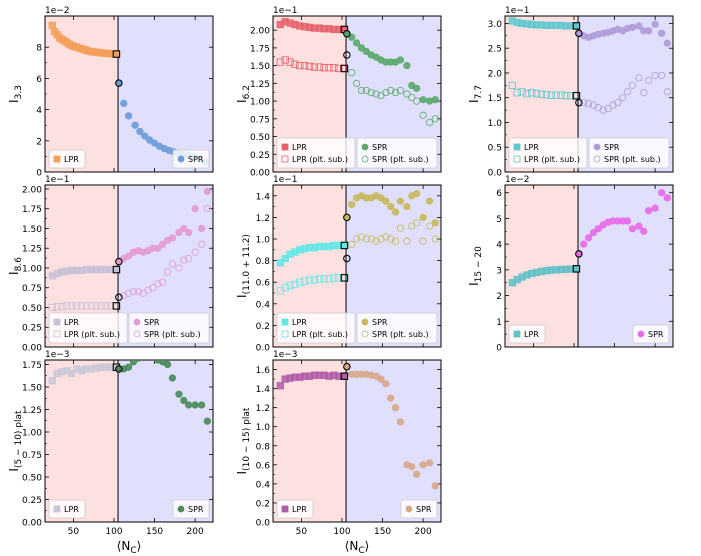 The width and height of the screenshot is (701, 556). I want to click on y-tick-label: 6, so click(499, 194).